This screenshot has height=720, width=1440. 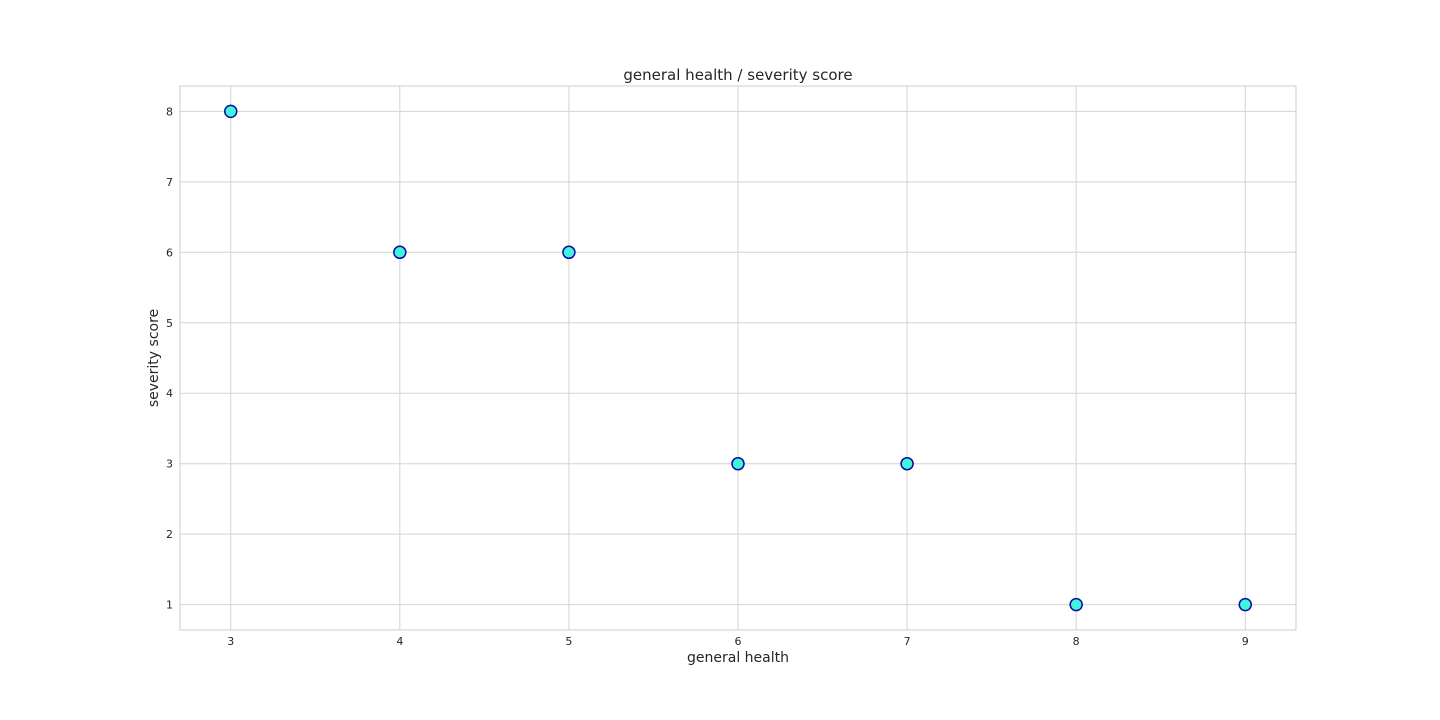 What do you see at coordinates (907, 641) in the screenshot?
I see `x-tick-label: 7` at bounding box center [907, 641].